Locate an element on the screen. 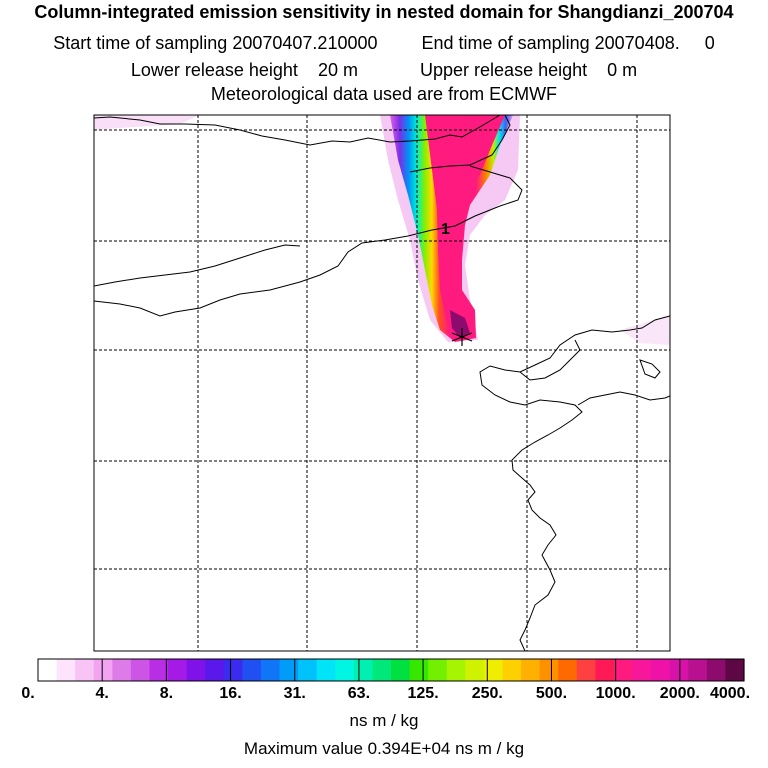 This screenshot has width=768, height=768. border-line-west is located at coordinates (197, 265).